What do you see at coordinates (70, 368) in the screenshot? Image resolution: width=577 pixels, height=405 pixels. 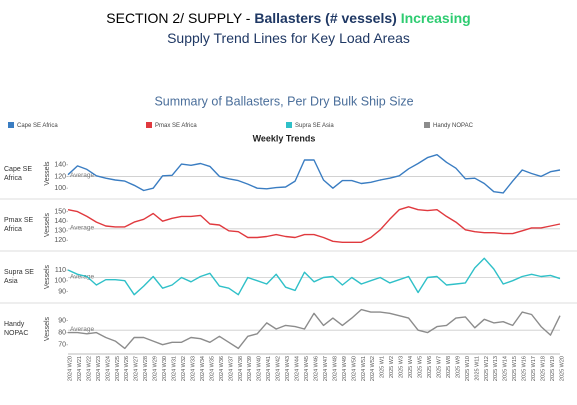 I see `x-tick-label: 2024 W20` at bounding box center [70, 368].